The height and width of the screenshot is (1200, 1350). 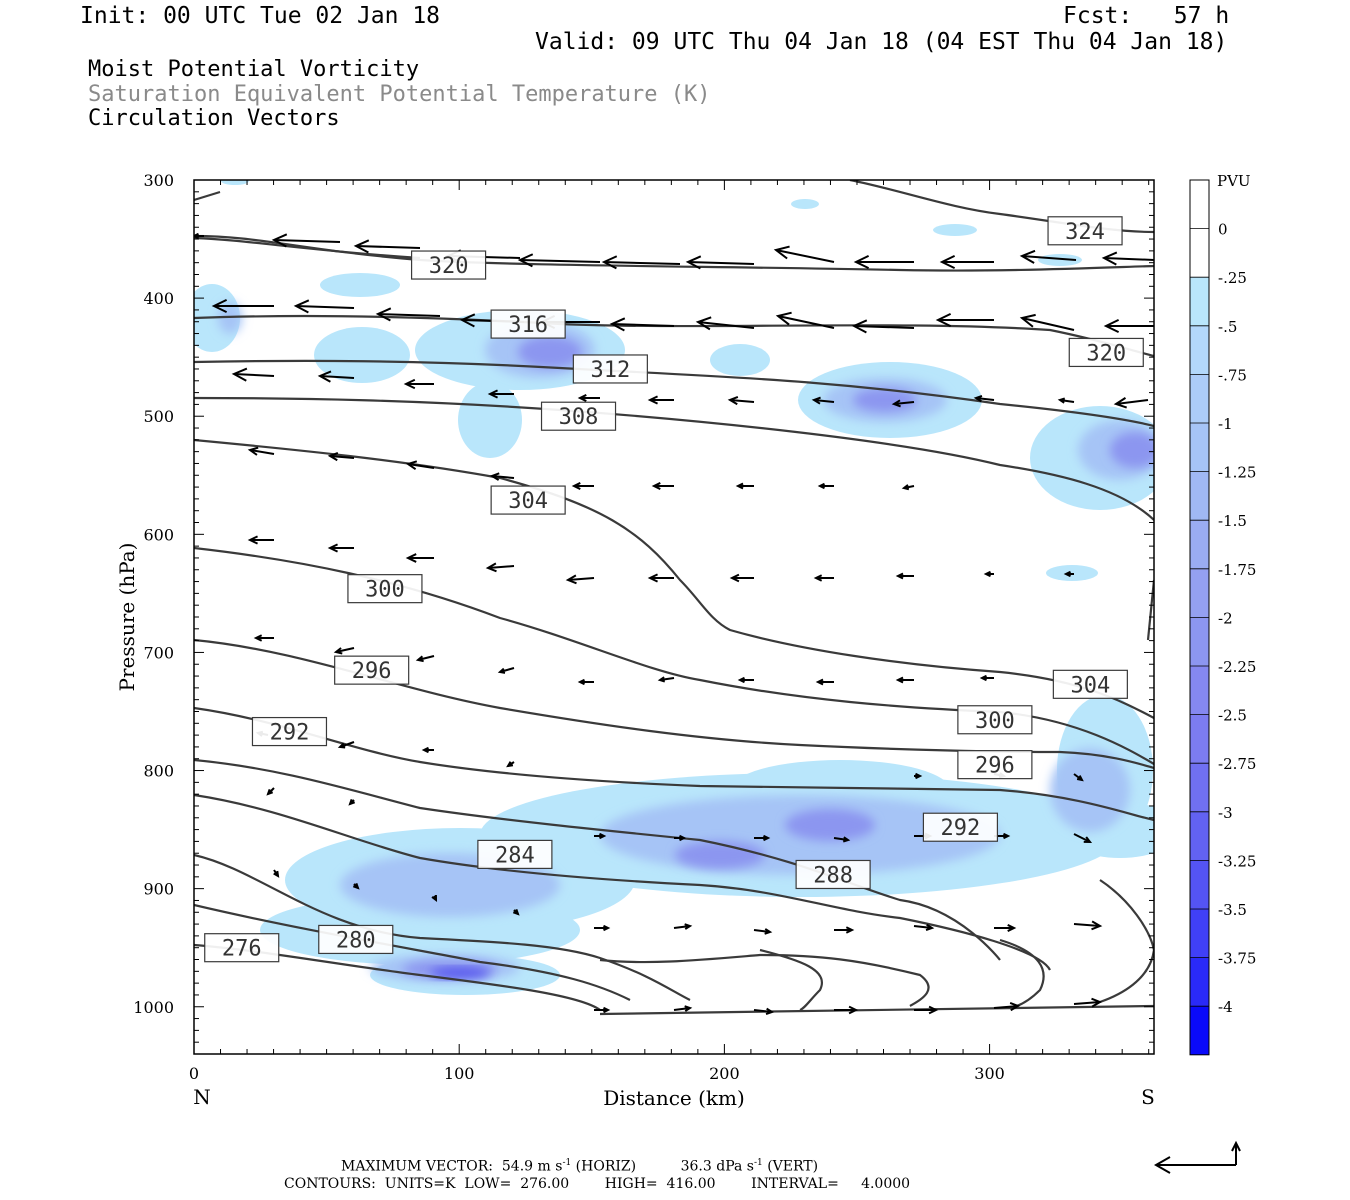 What do you see at coordinates (1223, 230) in the screenshot?
I see `colorbar-tick-label: 0` at bounding box center [1223, 230].